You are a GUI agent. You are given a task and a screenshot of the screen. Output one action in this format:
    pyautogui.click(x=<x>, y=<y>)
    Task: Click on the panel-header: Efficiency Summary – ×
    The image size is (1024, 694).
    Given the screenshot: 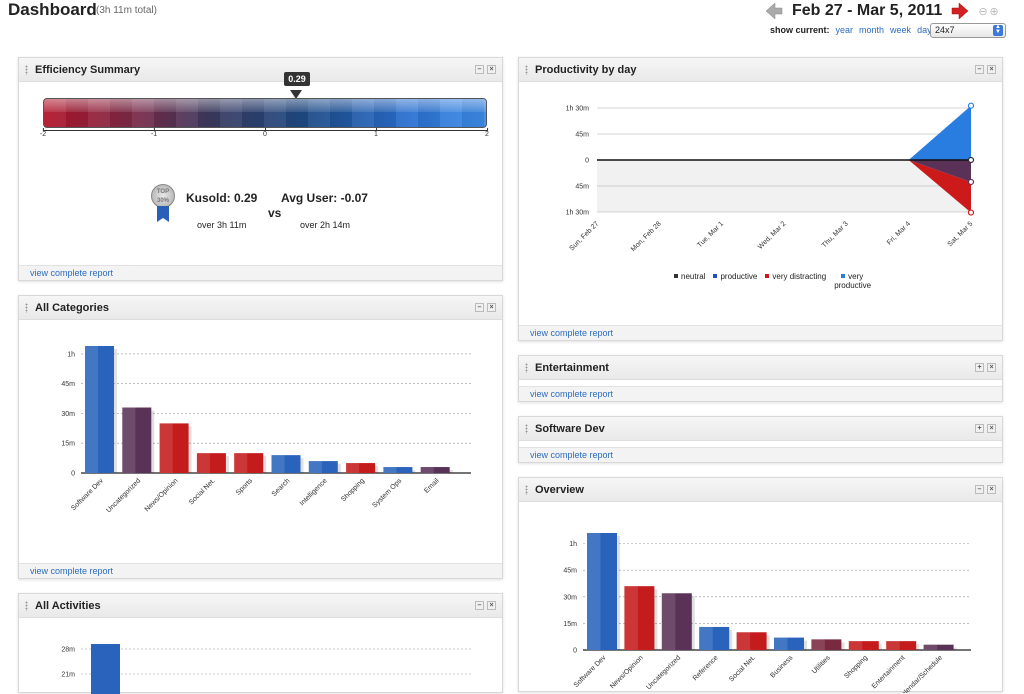 What is the action you would take?
    pyautogui.click(x=260, y=70)
    